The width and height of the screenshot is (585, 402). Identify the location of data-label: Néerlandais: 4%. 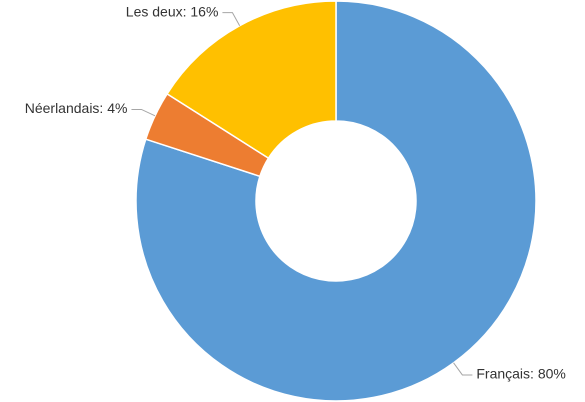
(76, 108).